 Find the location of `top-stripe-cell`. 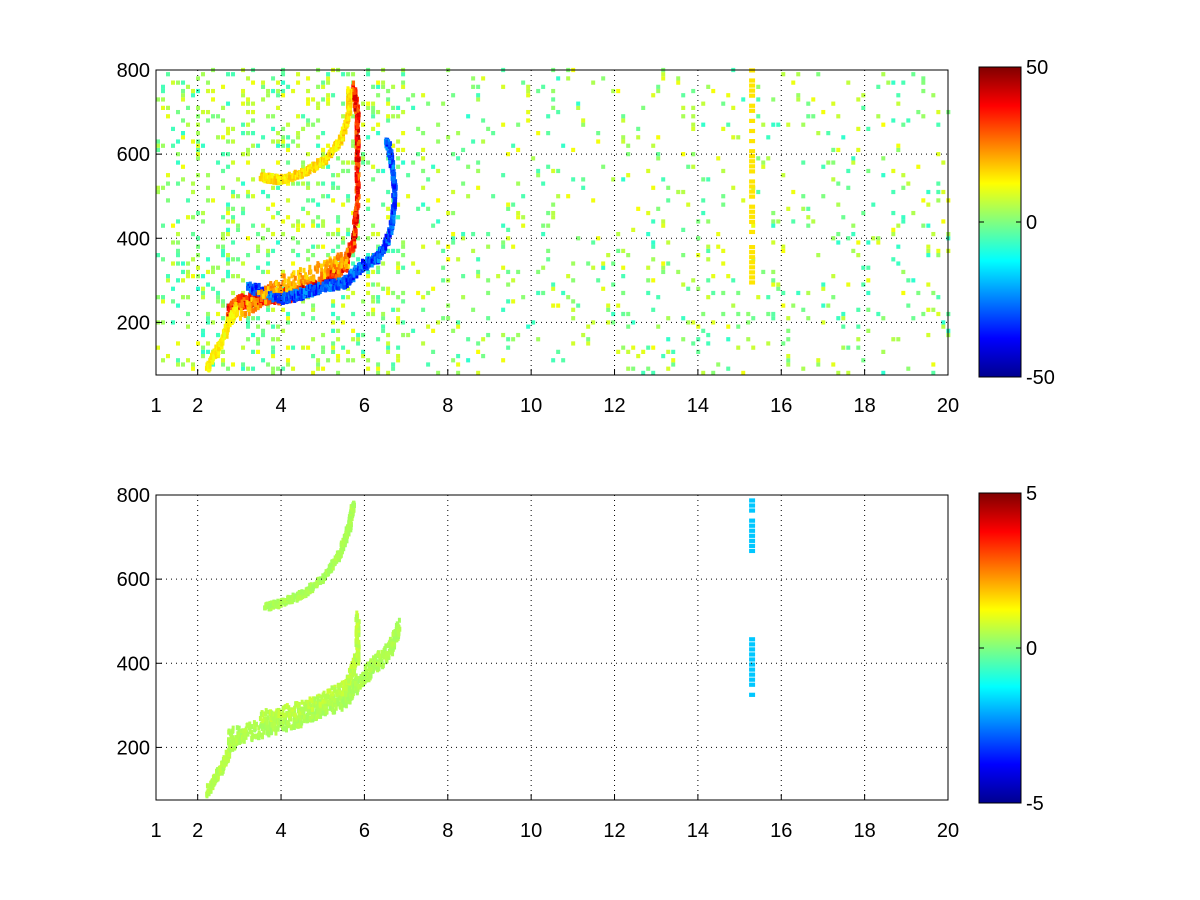

top-stripe-cell is located at coordinates (752, 232).